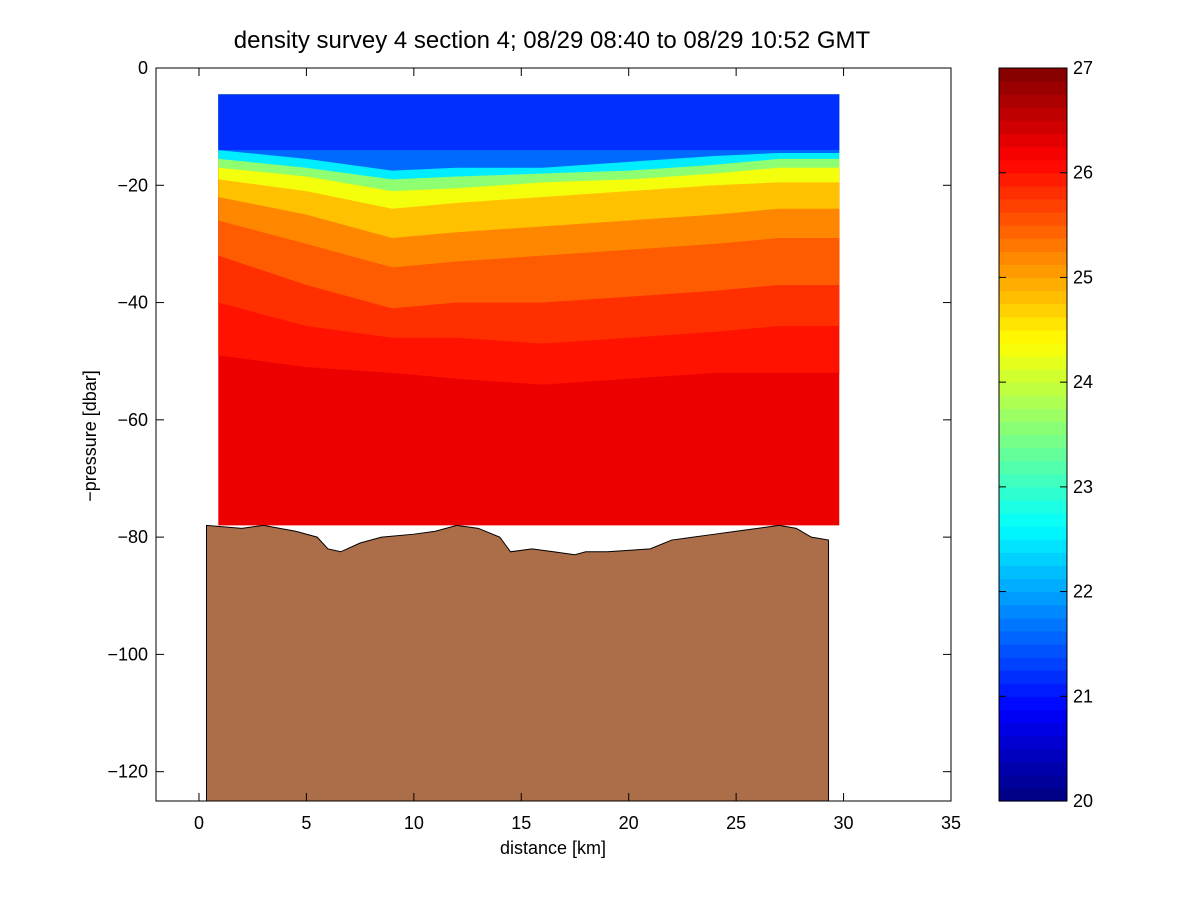 This screenshot has height=901, width=1201. What do you see at coordinates (529, 122) in the screenshot?
I see `surface-layer` at bounding box center [529, 122].